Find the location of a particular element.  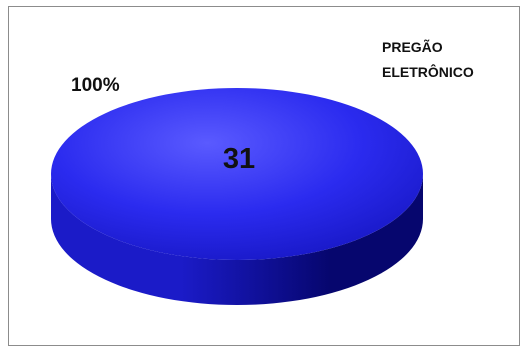

legend: PREGÃO ELETRÔNICO is located at coordinates (447, 60).